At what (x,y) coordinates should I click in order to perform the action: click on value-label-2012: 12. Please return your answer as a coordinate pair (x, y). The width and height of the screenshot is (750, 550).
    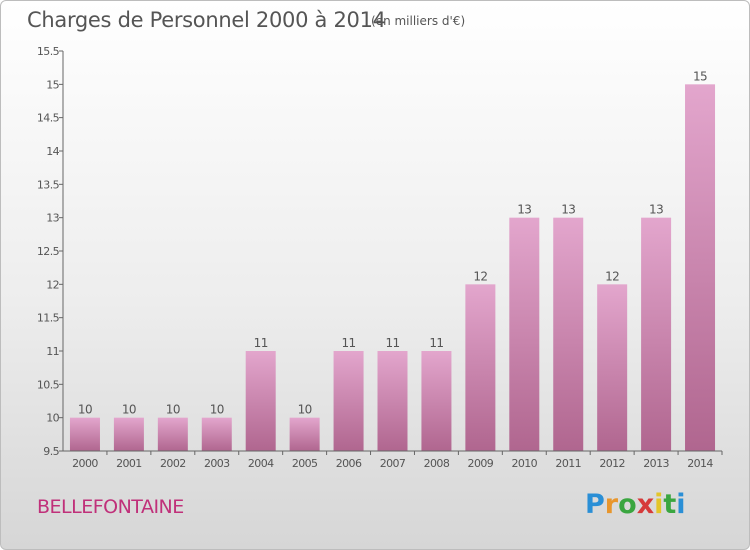
    Looking at the image, I should click on (612, 276).